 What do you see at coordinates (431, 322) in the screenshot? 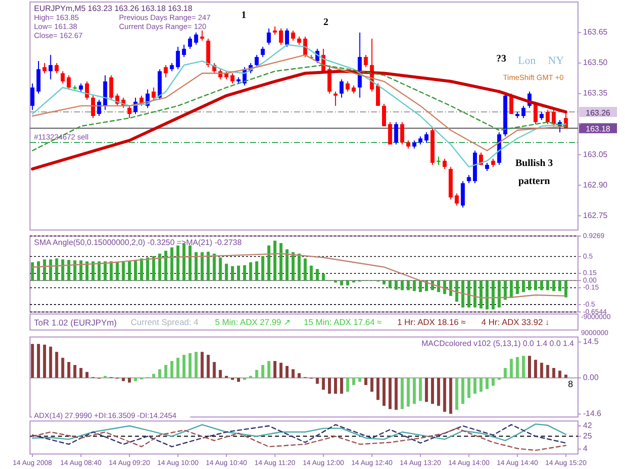
I see `text: 1 Hr: ADX 18.16 ≈` at bounding box center [431, 322].